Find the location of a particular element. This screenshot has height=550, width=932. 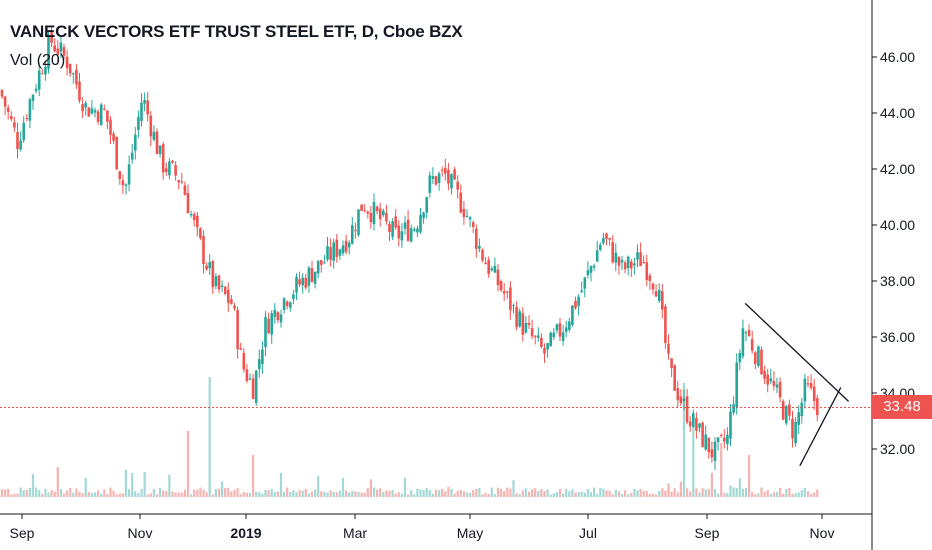

time-tick-label: Jul is located at coordinates (588, 533).